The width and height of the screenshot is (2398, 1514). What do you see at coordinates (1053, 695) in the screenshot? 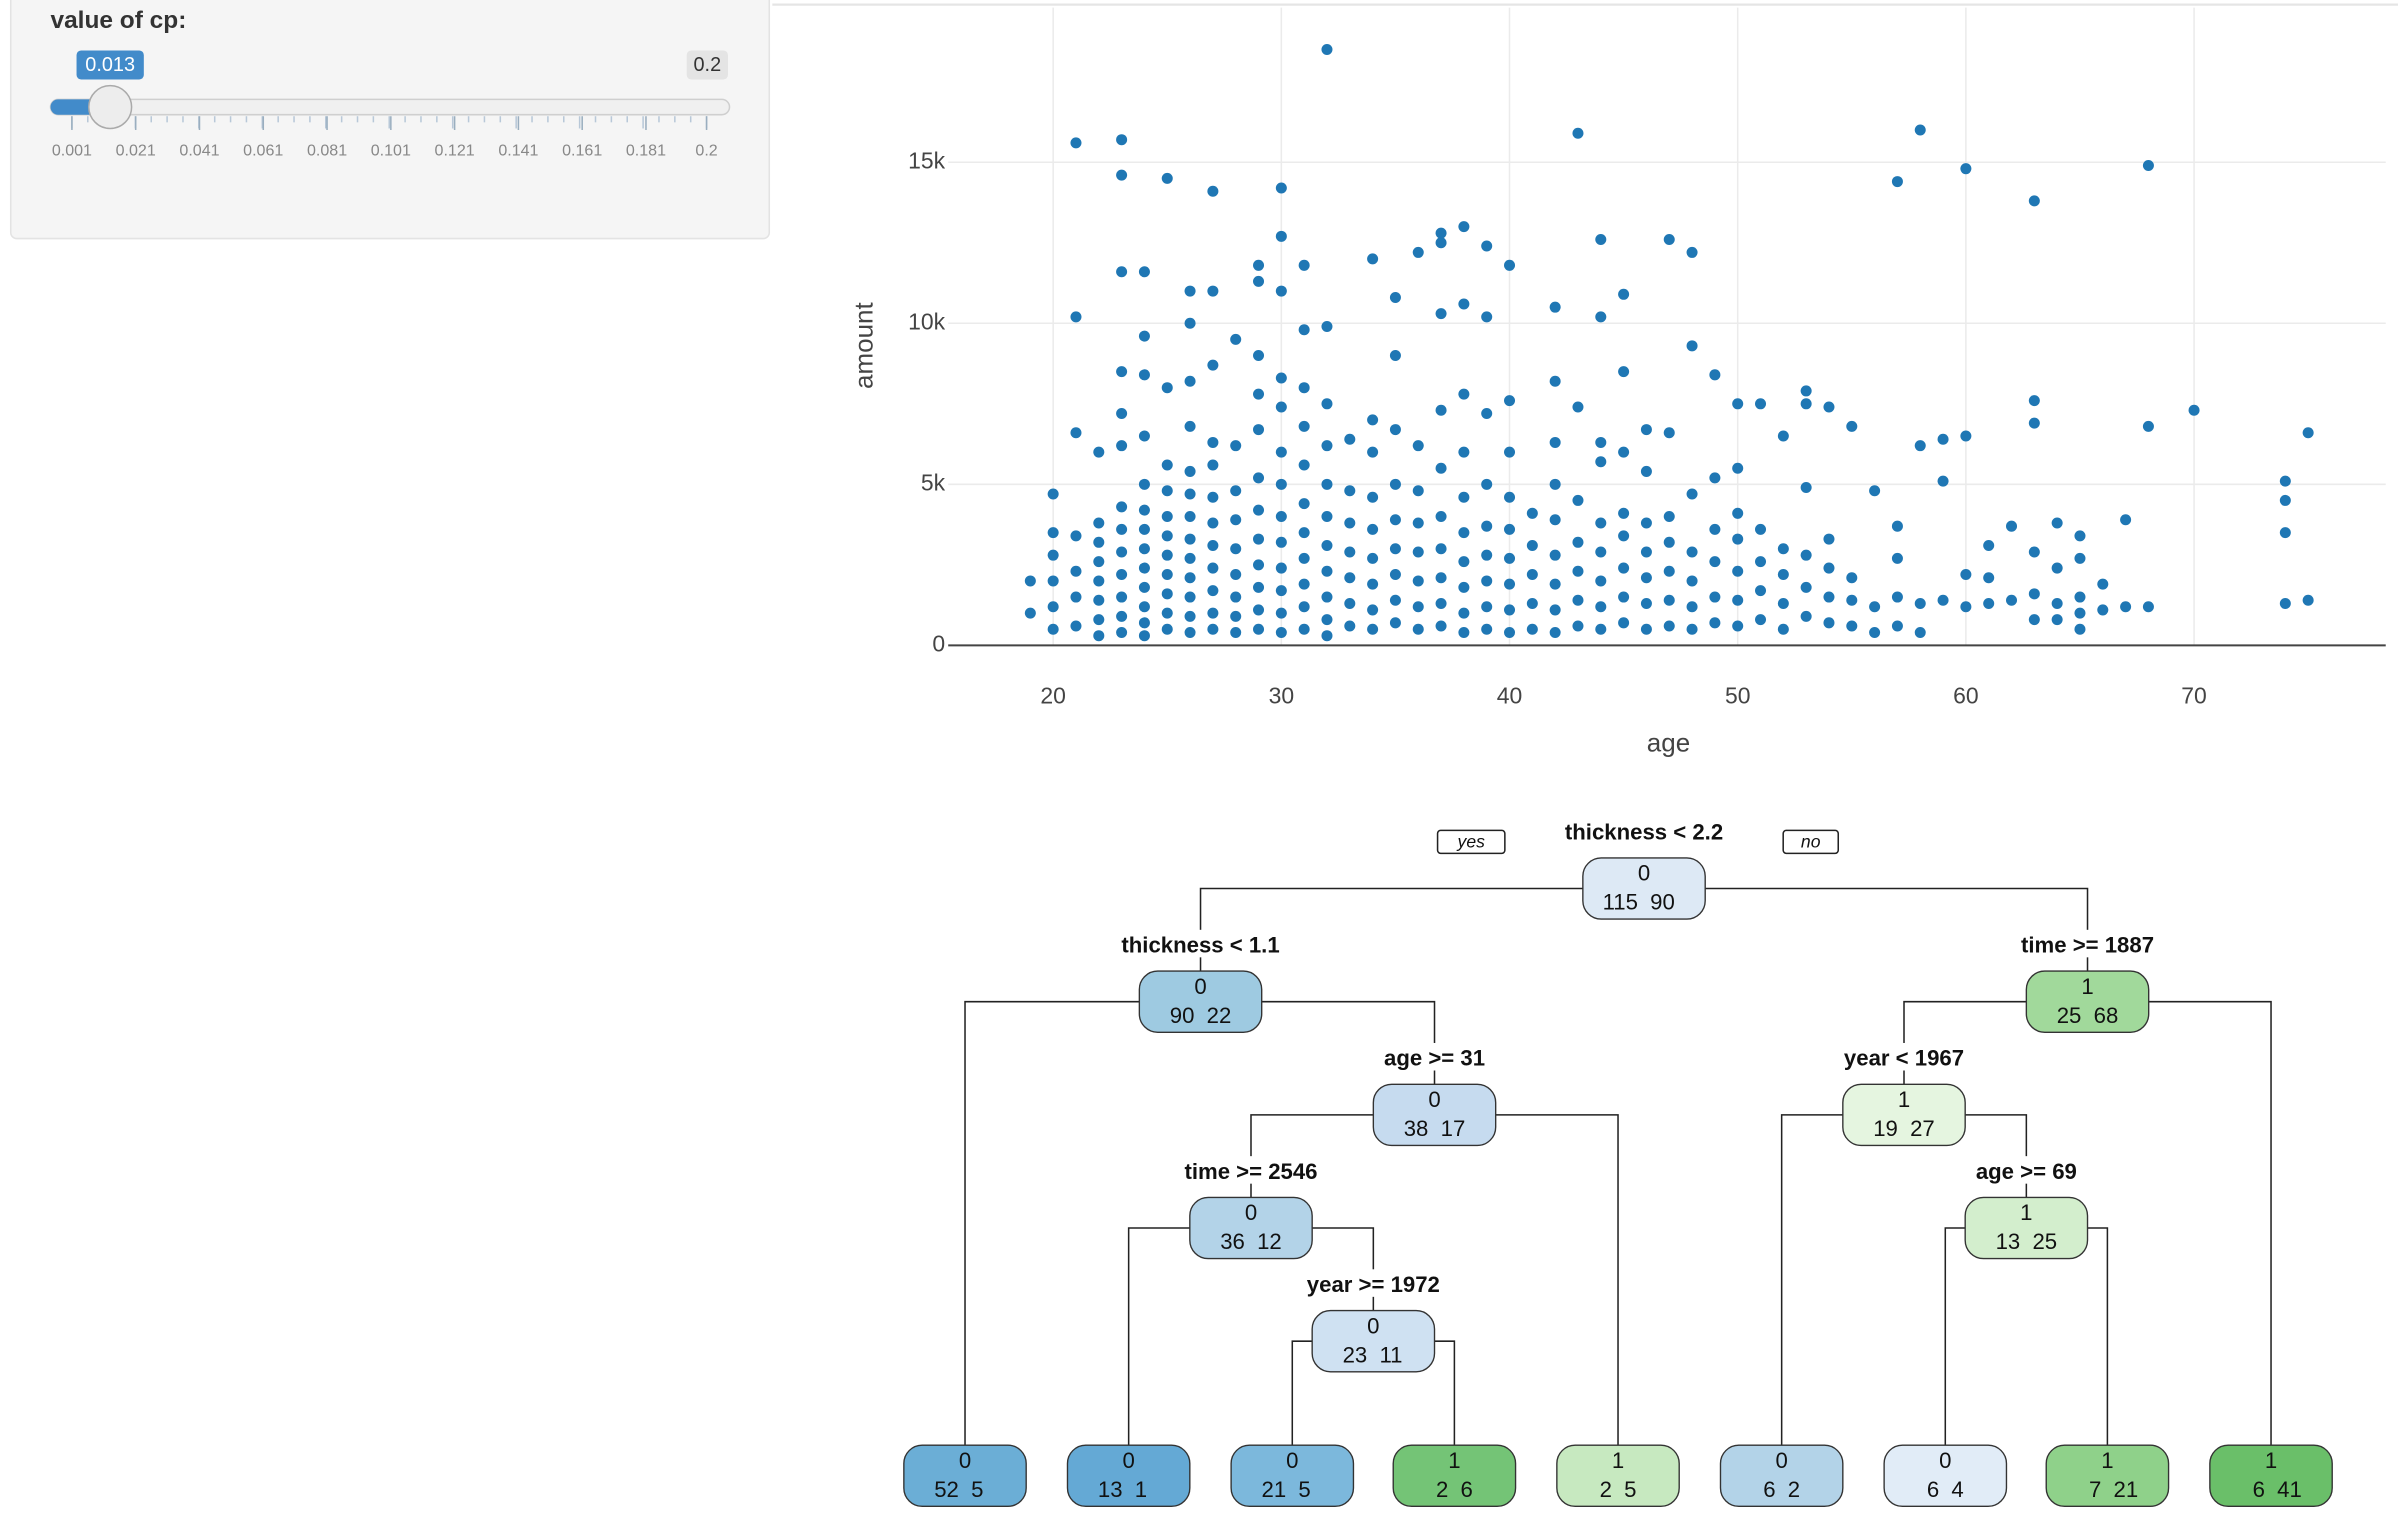
I see `x-tick-label: 20` at bounding box center [1053, 695].